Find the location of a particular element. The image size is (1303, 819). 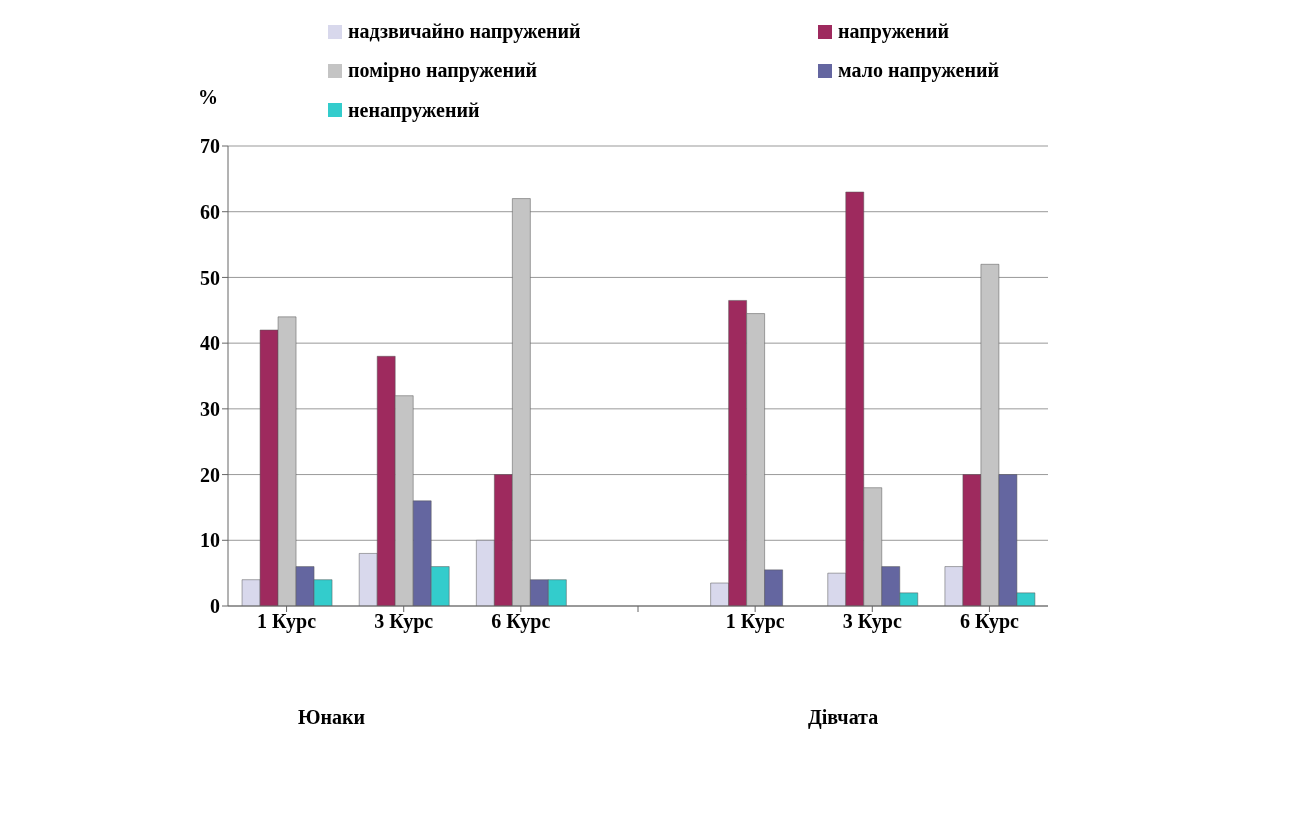

y-tick-label: 0 is located at coordinates (215, 606).